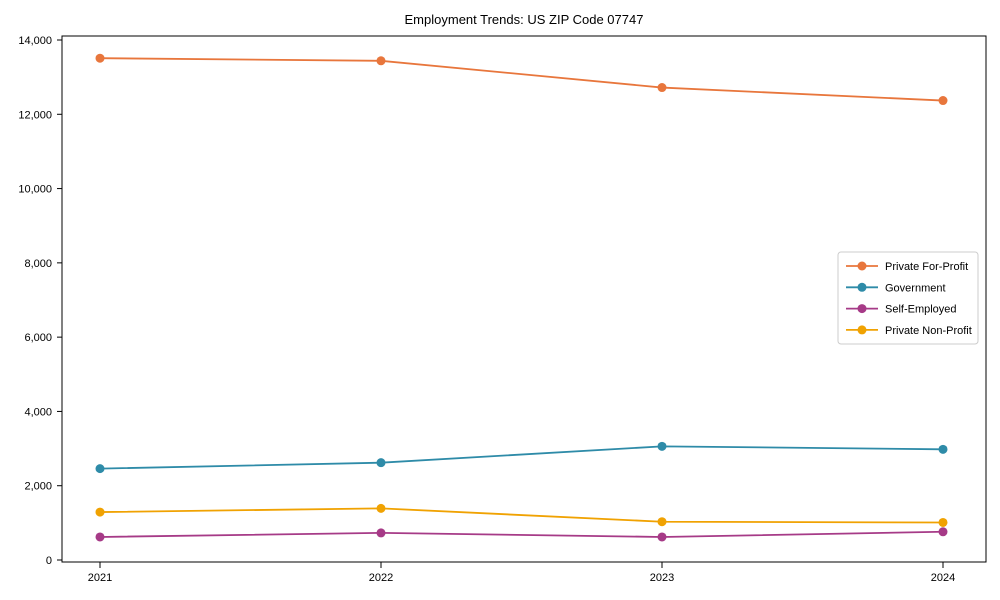  What do you see at coordinates (100, 469) in the screenshot?
I see `data-point-government-2021` at bounding box center [100, 469].